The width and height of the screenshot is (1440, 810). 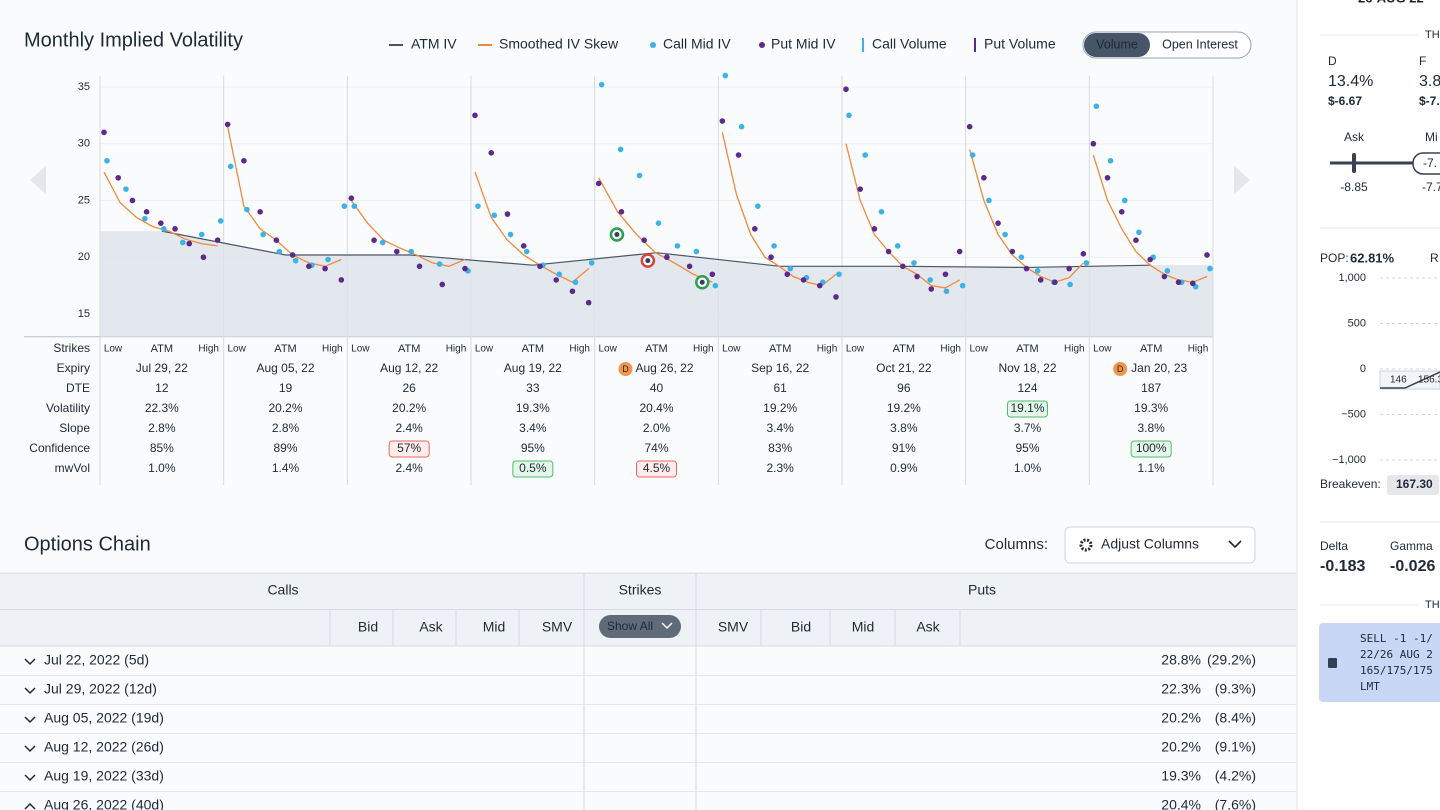 What do you see at coordinates (38, 180) in the screenshot?
I see `nav-arrow-left` at bounding box center [38, 180].